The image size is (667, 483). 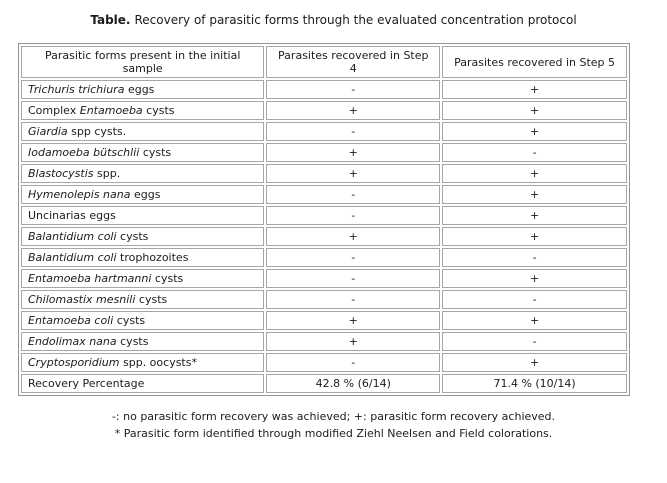 I want to click on table-row: Balantidium coli trophozoites - -, so click(x=324, y=257).